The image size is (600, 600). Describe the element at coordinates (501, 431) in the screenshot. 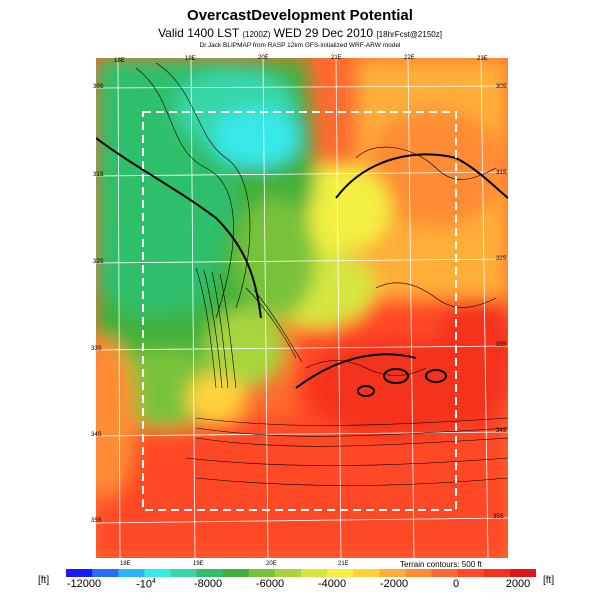

I see `lat-label-right-34: 34S` at that location.